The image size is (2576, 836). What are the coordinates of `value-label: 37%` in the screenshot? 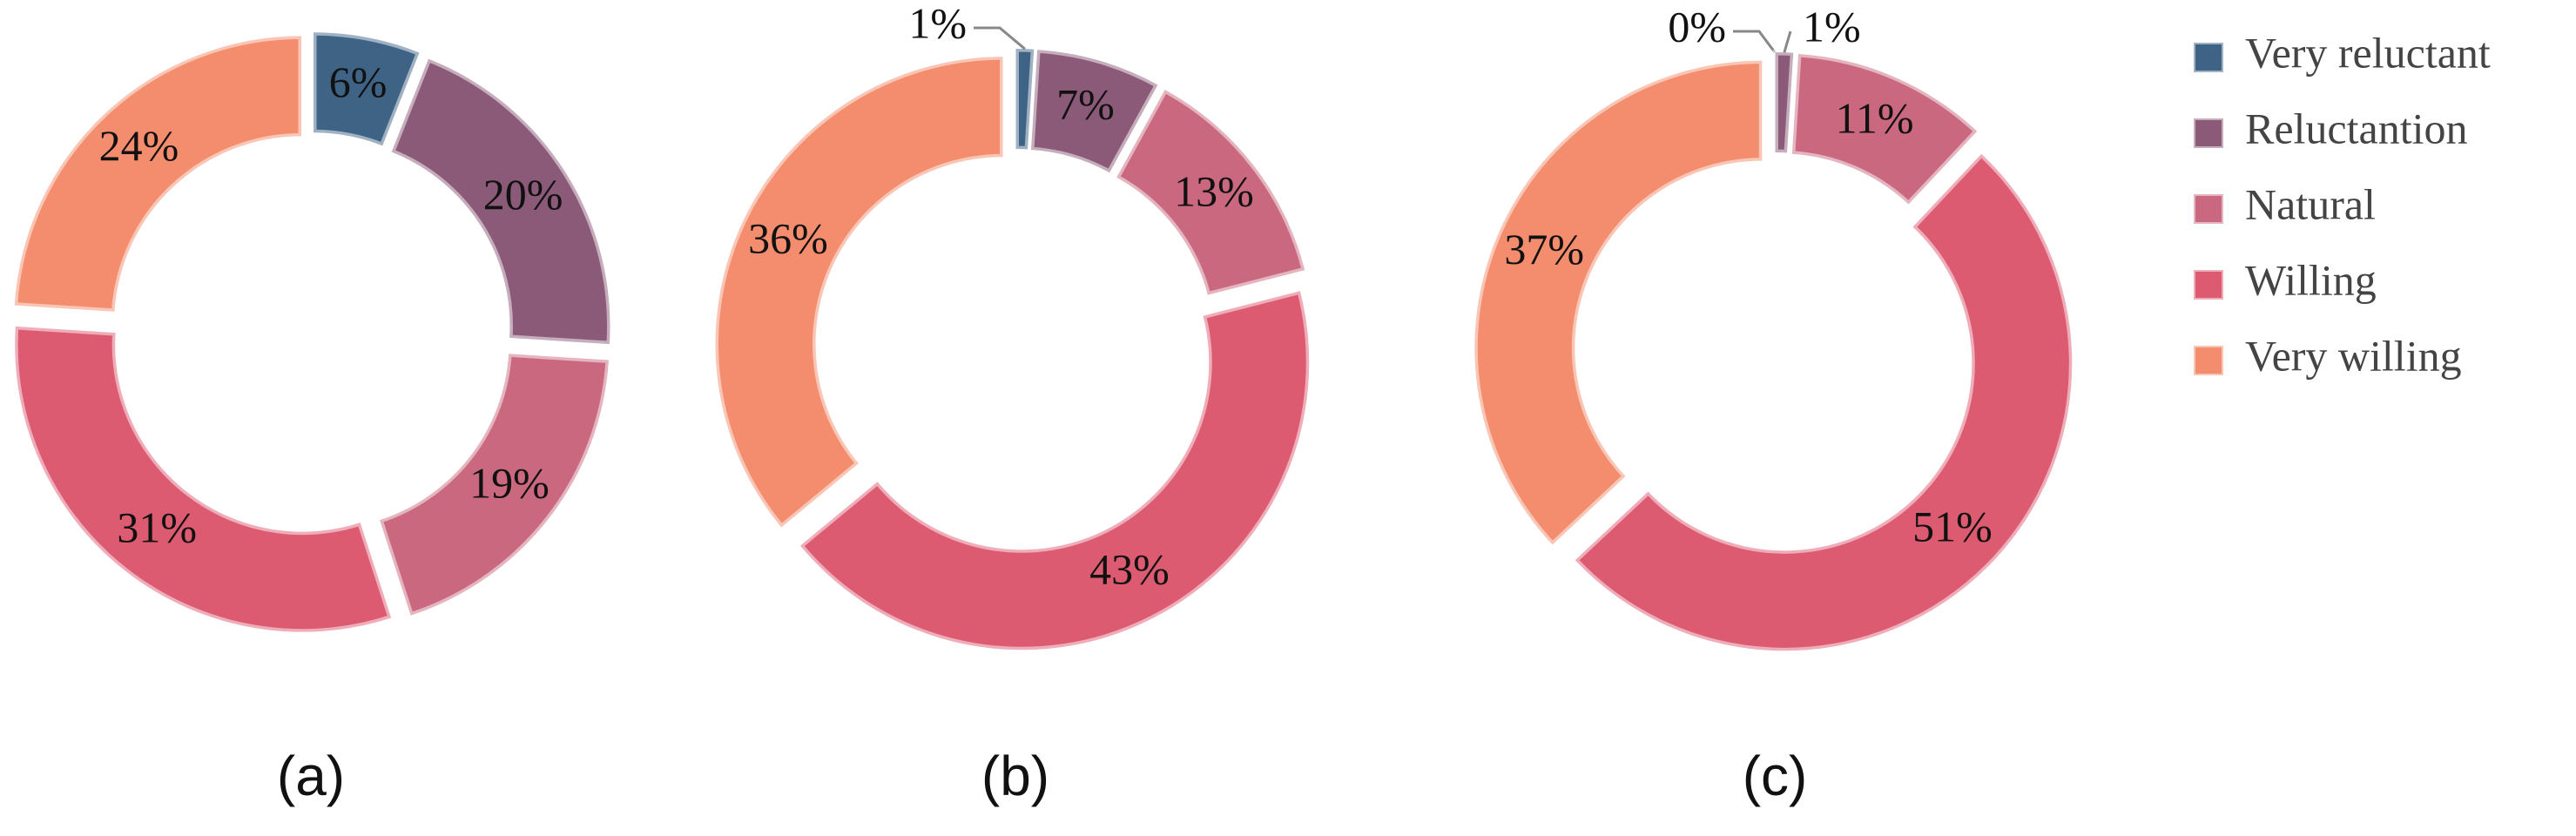 It's located at (1544, 249).